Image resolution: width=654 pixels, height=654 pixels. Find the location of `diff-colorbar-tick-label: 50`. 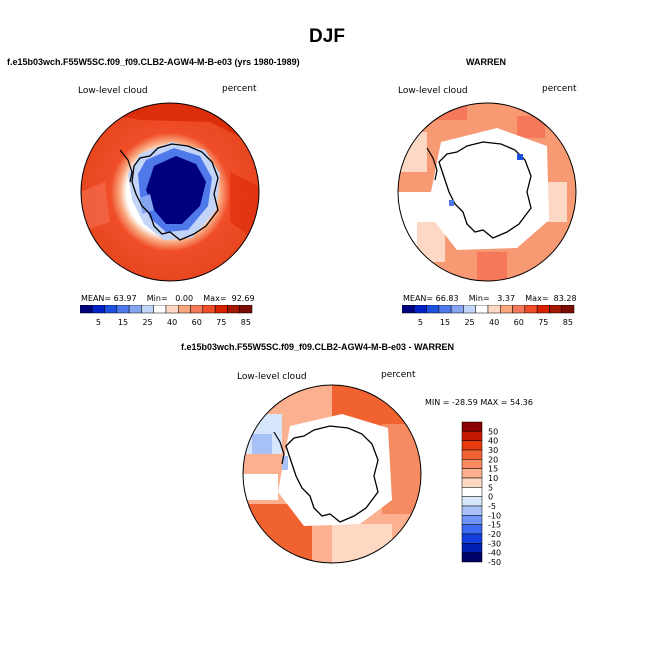

diff-colorbar-tick-label: 50 is located at coordinates (493, 431).